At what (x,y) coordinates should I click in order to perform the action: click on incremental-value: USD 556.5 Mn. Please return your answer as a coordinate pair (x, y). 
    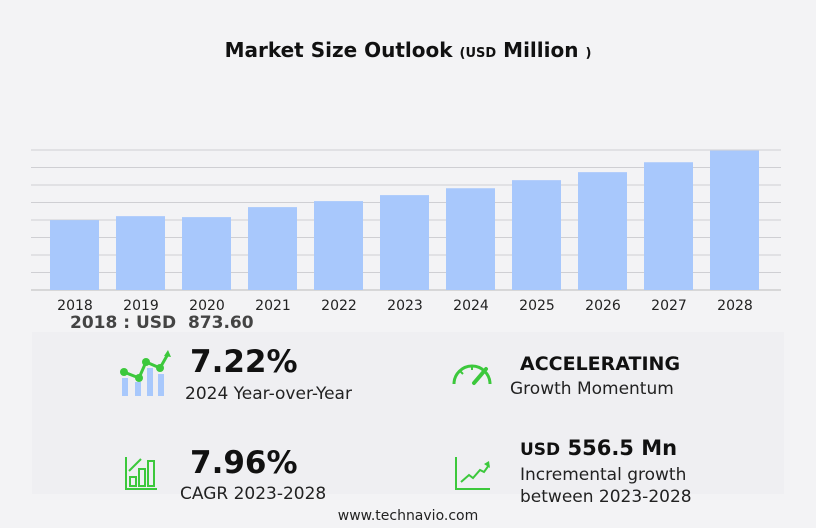
    Looking at the image, I should click on (598, 448).